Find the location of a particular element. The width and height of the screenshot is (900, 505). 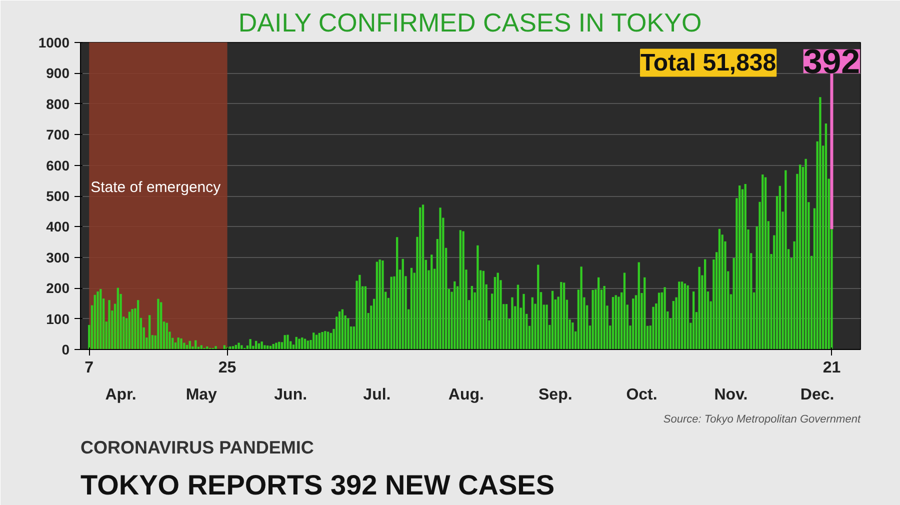

y-tick-label: 1000 is located at coordinates (54, 42).